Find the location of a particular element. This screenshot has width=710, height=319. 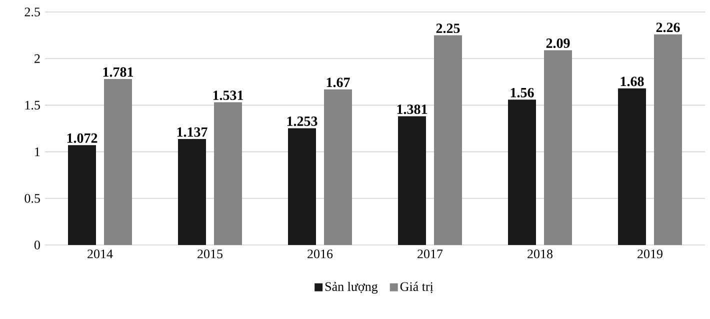

x-tick-label: 2016 is located at coordinates (320, 254).